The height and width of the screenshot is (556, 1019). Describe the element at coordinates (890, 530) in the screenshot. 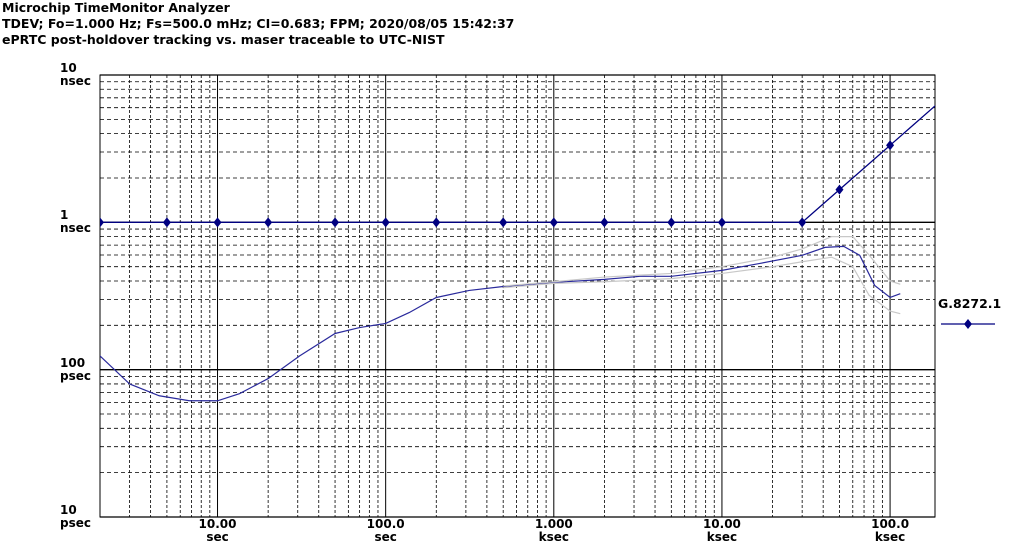

I see `x-tick-label: 100.0 ksec` at that location.